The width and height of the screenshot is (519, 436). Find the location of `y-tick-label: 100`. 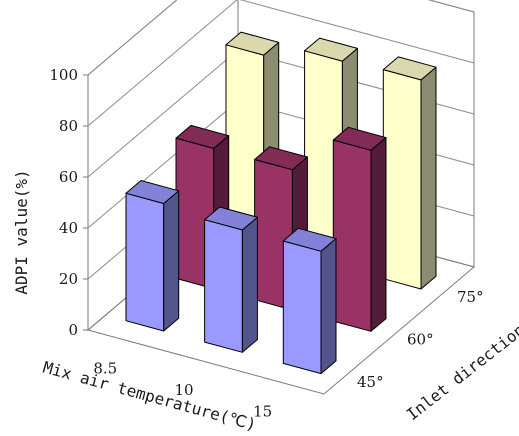

y-tick-label: 100 is located at coordinates (63, 75).